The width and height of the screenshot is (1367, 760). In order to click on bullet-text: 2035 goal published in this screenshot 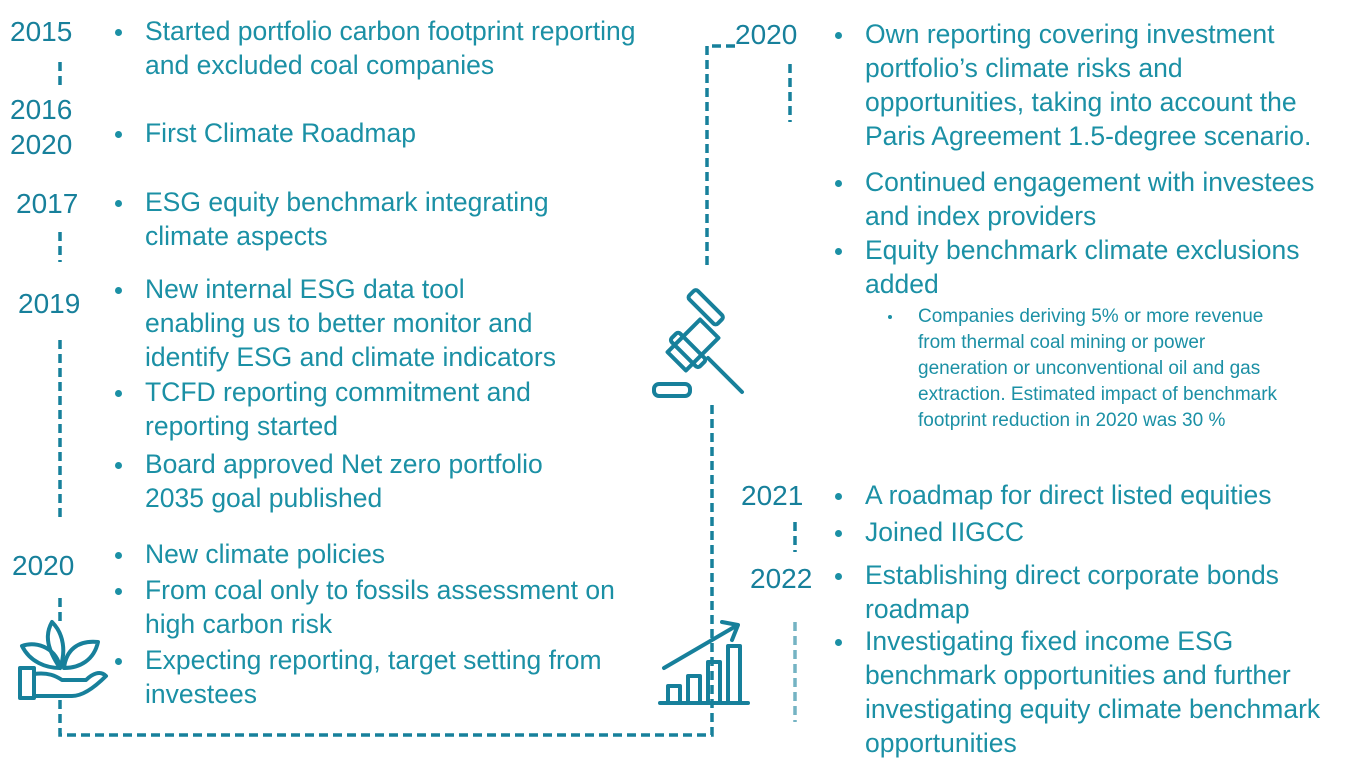, I will do `click(264, 498)`.